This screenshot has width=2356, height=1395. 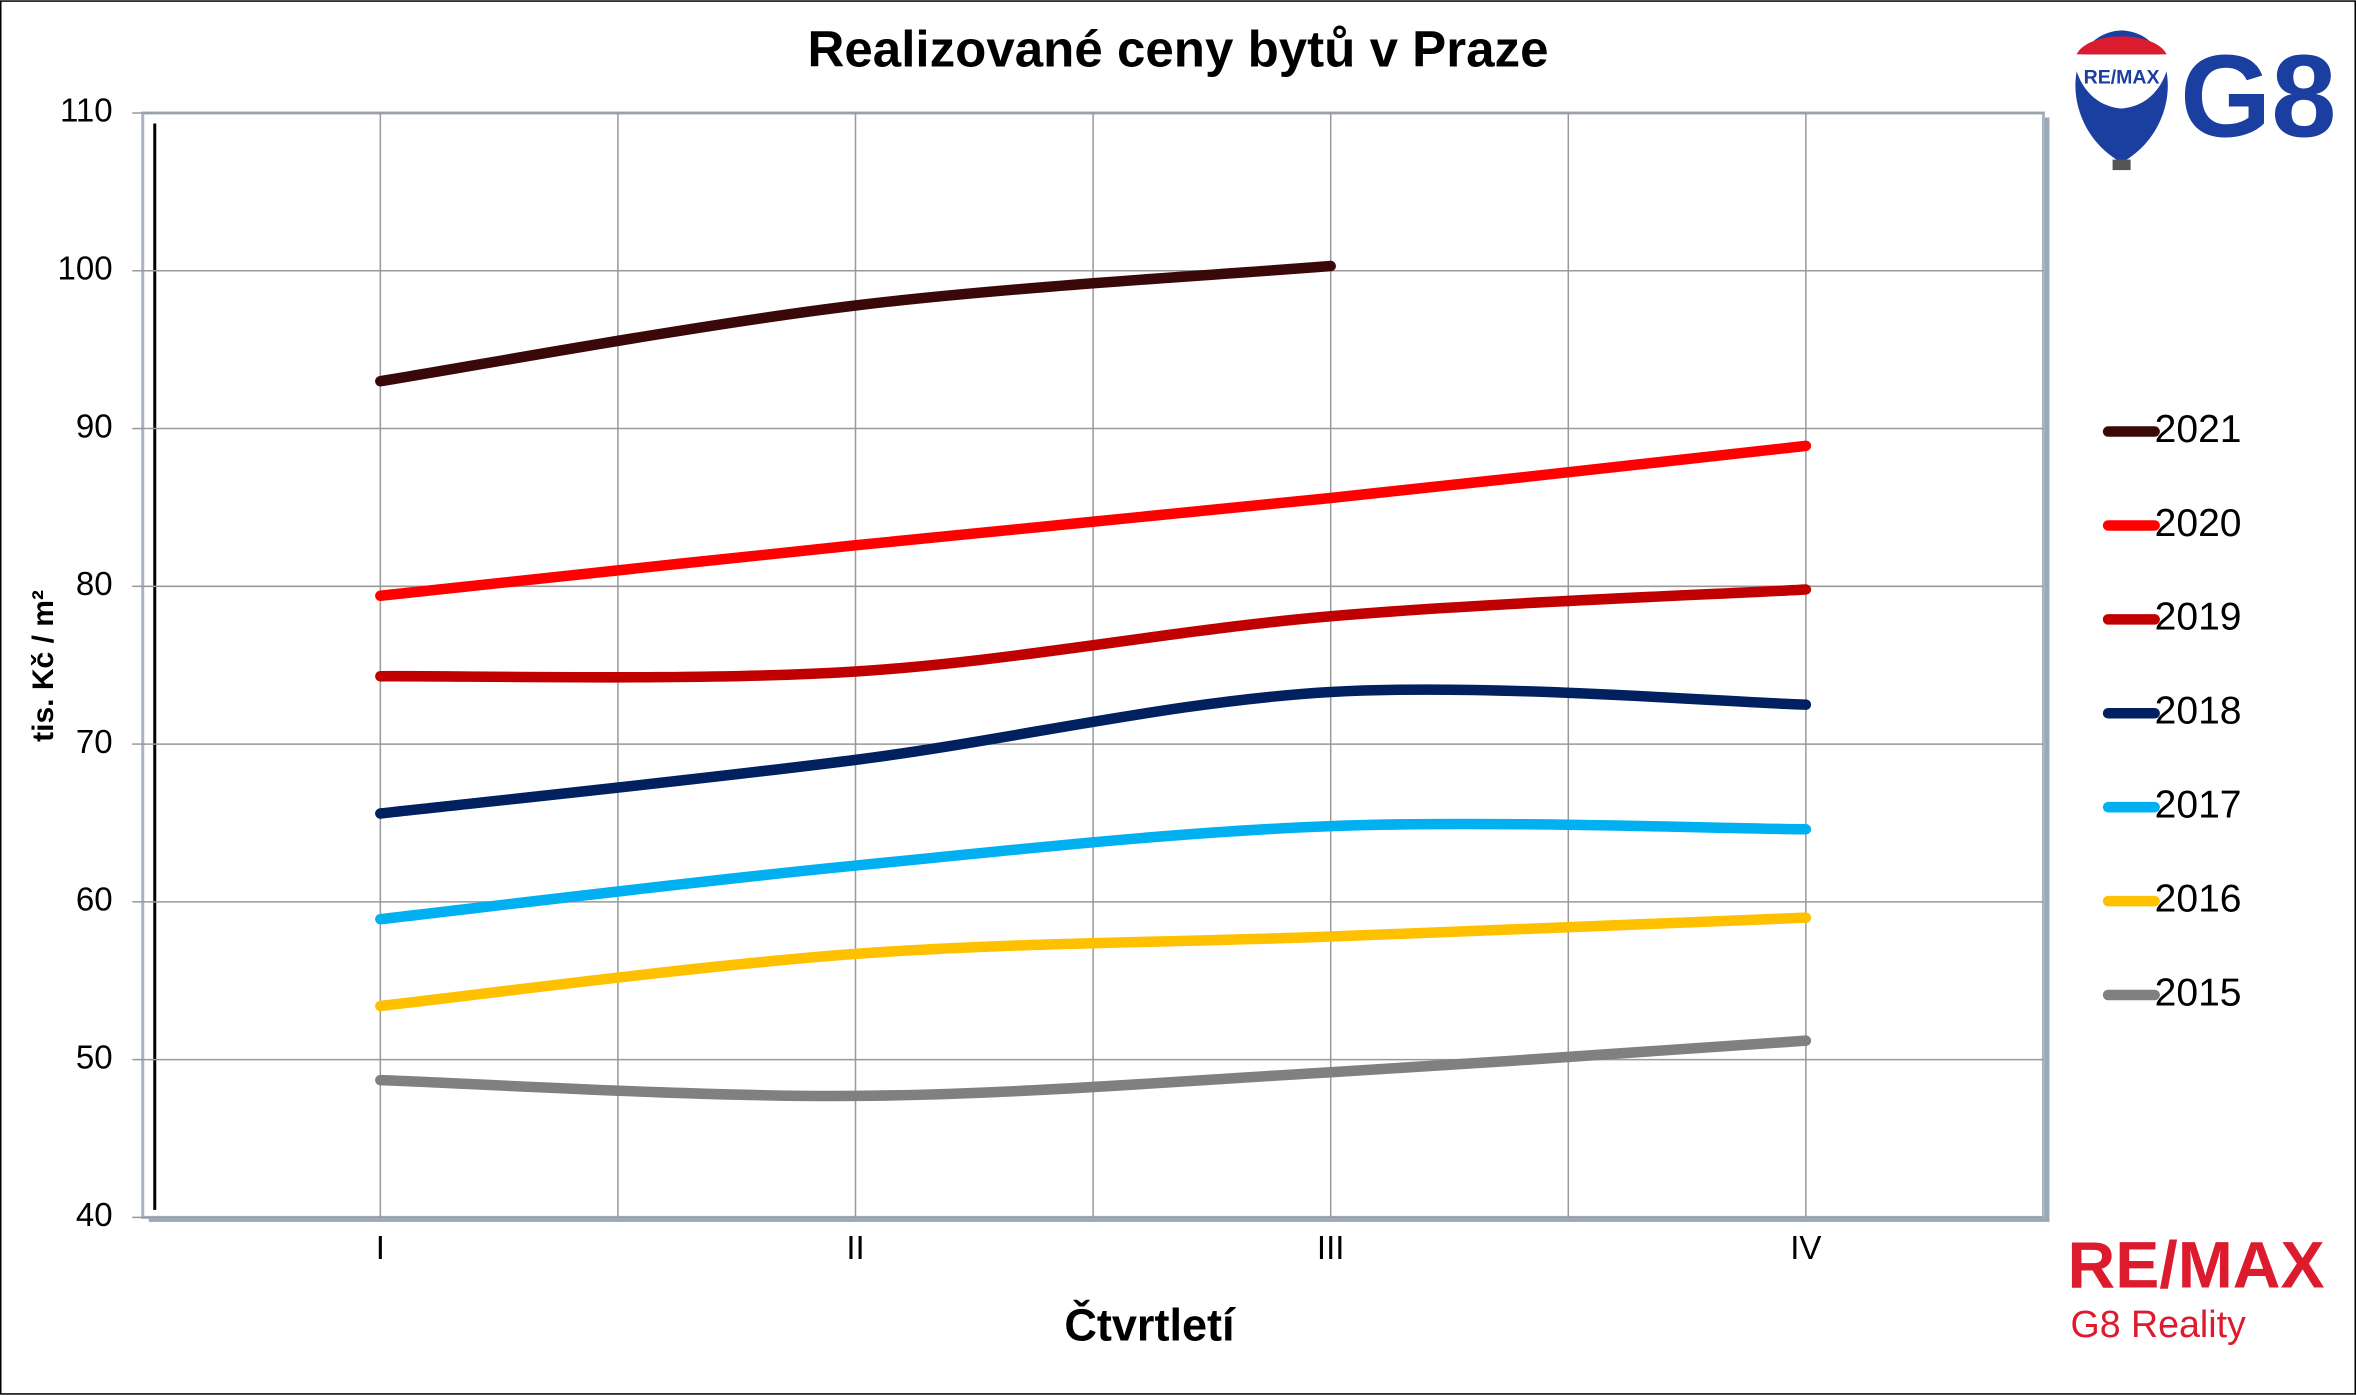 What do you see at coordinates (2122, 78) in the screenshot?
I see `balloon-text: RE/MAX` at bounding box center [2122, 78].